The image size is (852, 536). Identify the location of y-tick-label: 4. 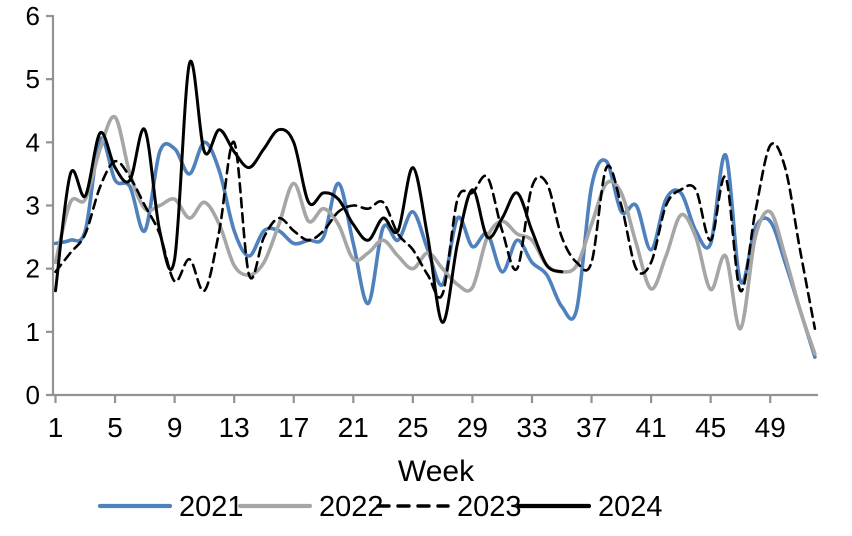
(33, 142).